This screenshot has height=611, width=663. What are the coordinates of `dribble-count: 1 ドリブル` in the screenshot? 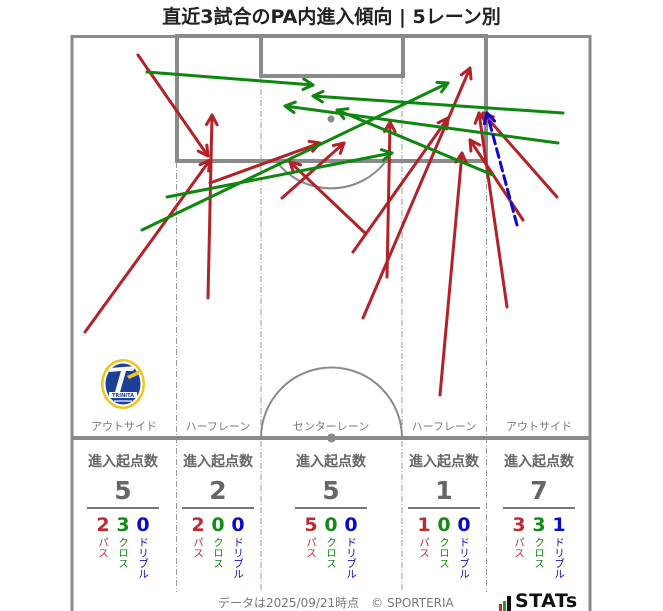 It's located at (559, 546).